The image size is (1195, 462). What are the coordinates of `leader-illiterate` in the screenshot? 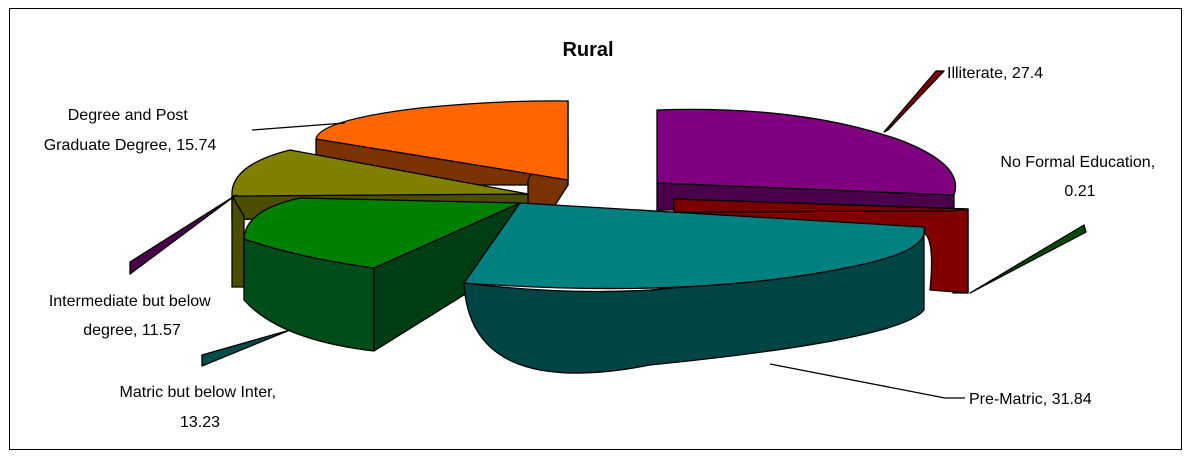 It's located at (914, 101).